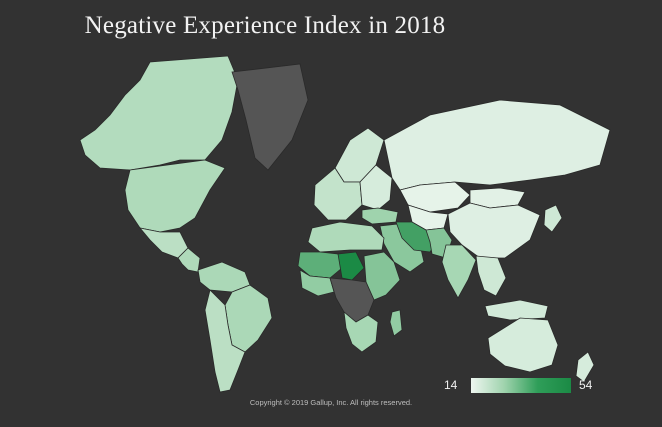  Describe the element at coordinates (494, 230) in the screenshot. I see `region-china` at that location.